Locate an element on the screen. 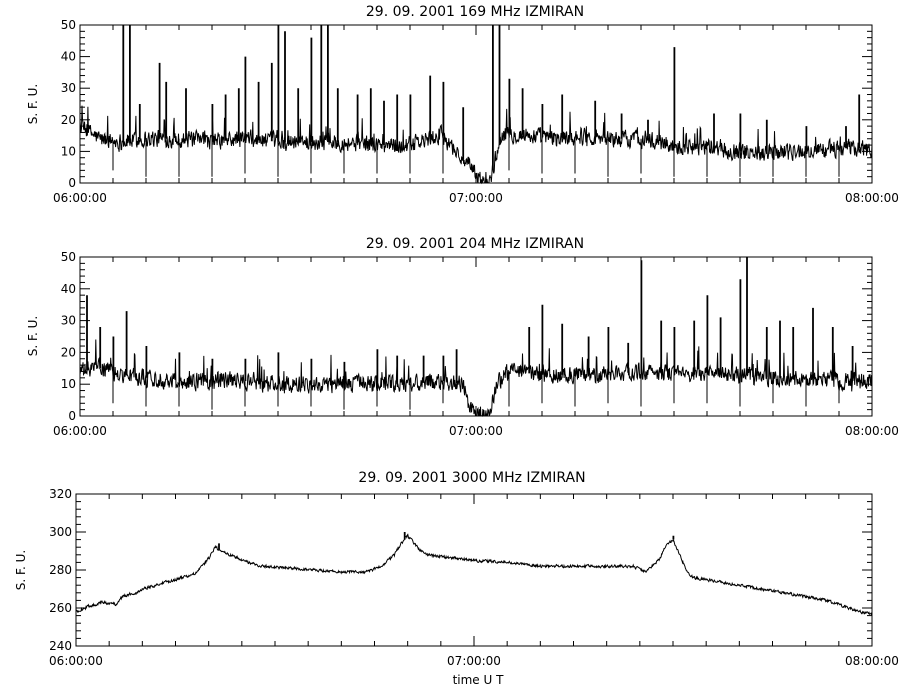  panel-3000mhz-y-tick-labels: 240 260 280 300 320 is located at coordinates (60, 570).